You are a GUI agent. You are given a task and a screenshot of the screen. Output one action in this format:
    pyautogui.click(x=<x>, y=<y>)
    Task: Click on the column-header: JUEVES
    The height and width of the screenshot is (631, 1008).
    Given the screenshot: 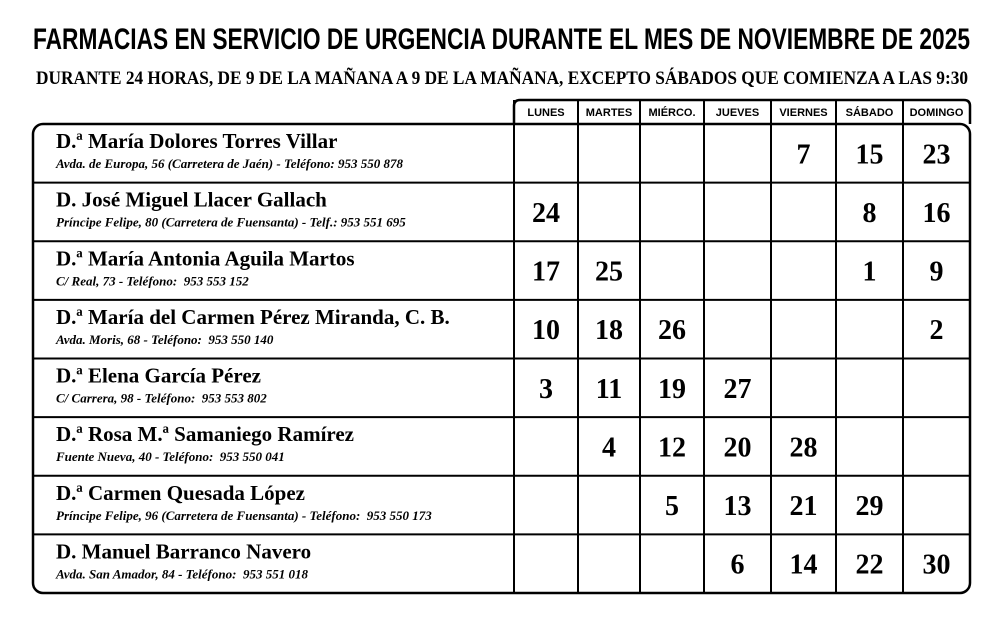 What is the action you would take?
    pyautogui.click(x=737, y=113)
    